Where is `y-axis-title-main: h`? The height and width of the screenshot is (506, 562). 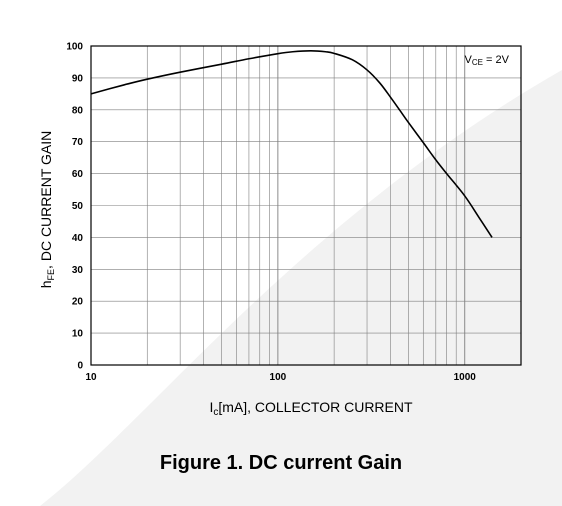 y-axis-title-main: h is located at coordinates (46, 284).